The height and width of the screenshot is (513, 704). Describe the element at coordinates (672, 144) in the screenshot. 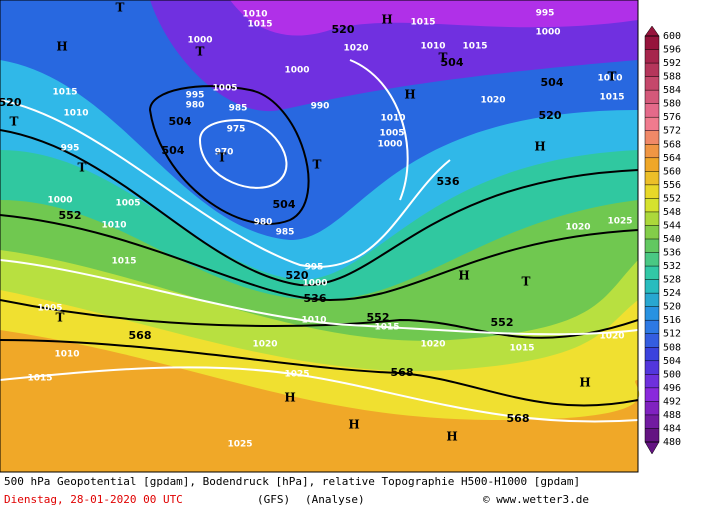

I see `colorbar-tick-label: 568` at that location.